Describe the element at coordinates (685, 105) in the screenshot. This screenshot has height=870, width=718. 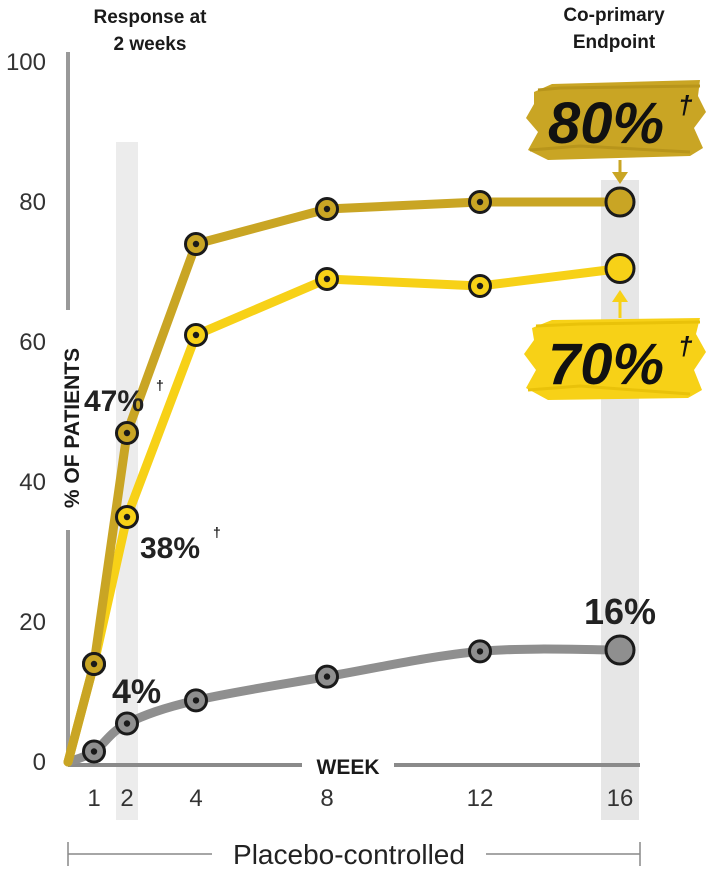
I see `annotation-80-mark: †` at that location.